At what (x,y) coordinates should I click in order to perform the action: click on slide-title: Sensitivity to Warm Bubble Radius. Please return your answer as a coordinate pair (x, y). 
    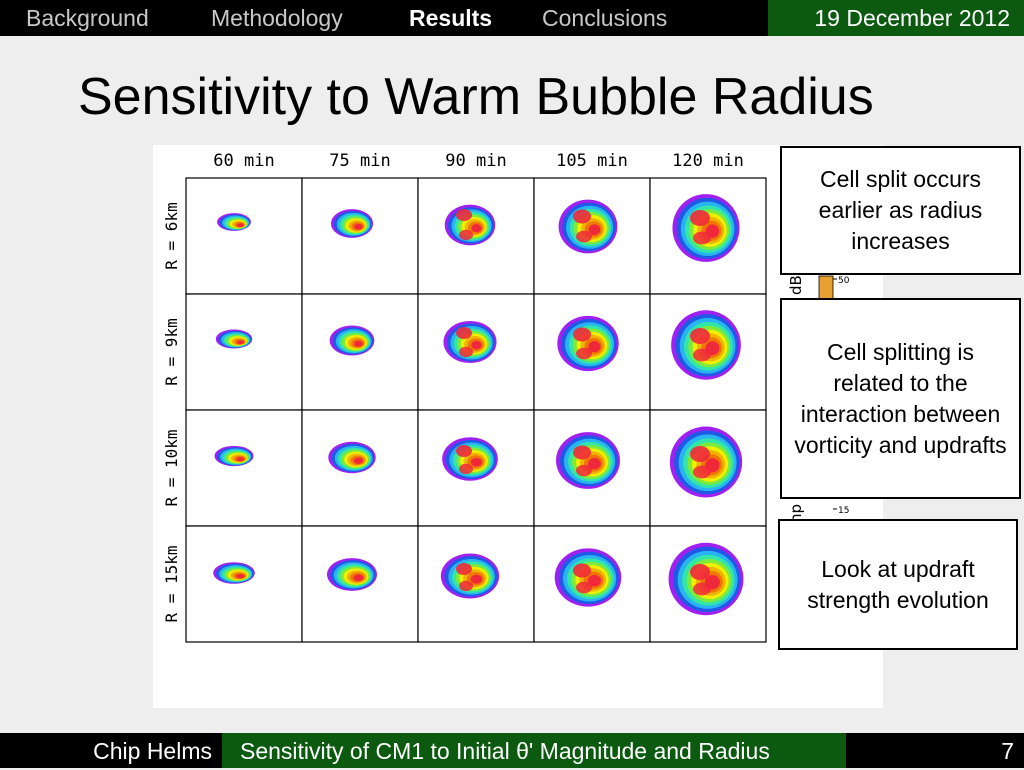
    Looking at the image, I should click on (476, 97).